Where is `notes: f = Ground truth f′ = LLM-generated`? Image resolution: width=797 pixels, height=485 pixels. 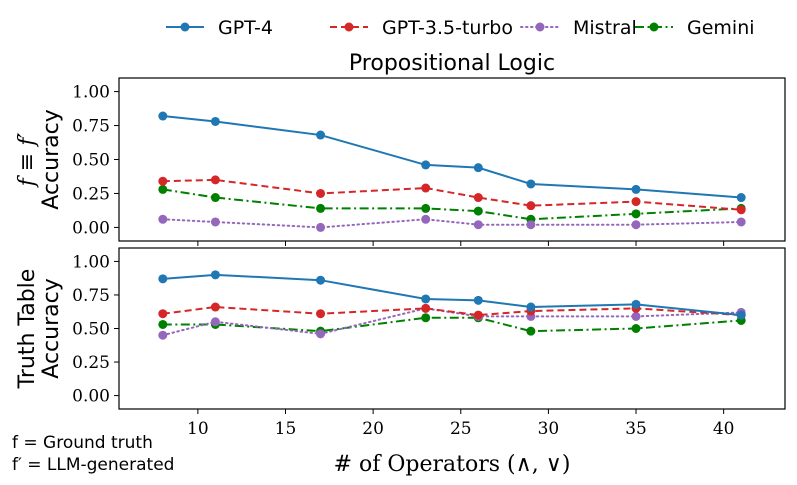
notes: f = Ground truth f′ = LLM-generated is located at coordinates (93, 454).